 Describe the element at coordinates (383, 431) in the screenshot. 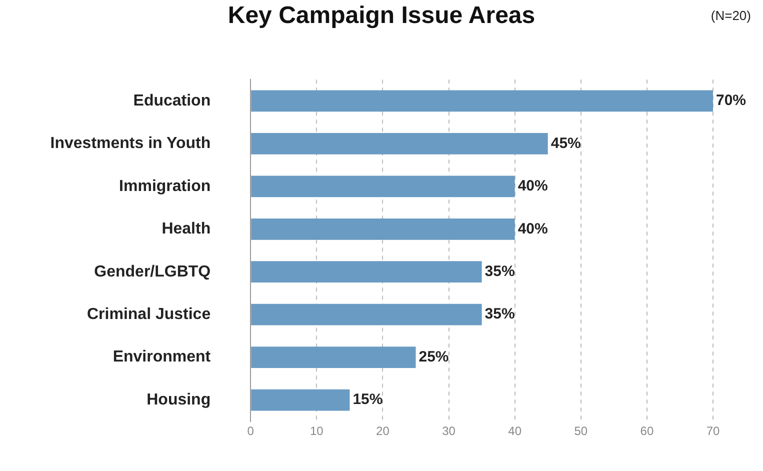

I see `x-tick-label: 20` at that location.